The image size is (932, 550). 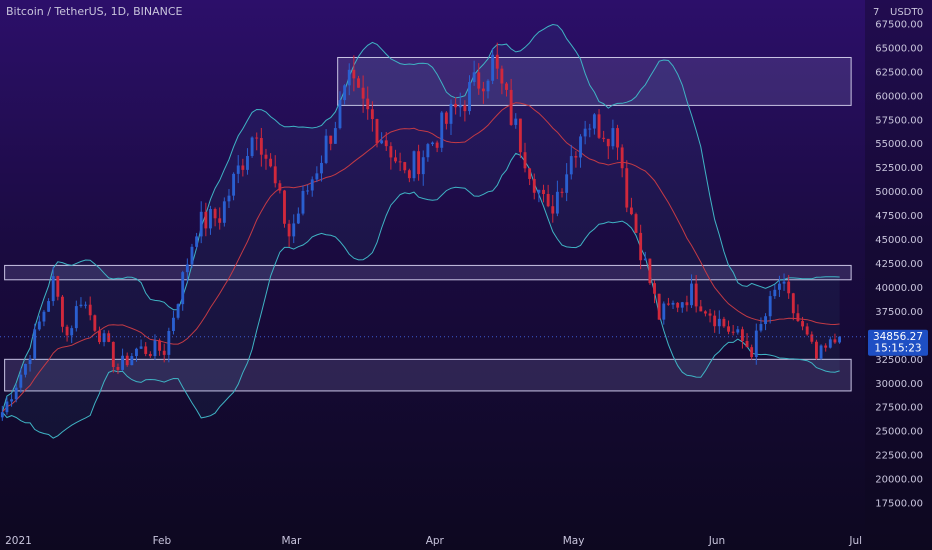 I want to click on price-tick-label: 50000.00, so click(x=899, y=192).